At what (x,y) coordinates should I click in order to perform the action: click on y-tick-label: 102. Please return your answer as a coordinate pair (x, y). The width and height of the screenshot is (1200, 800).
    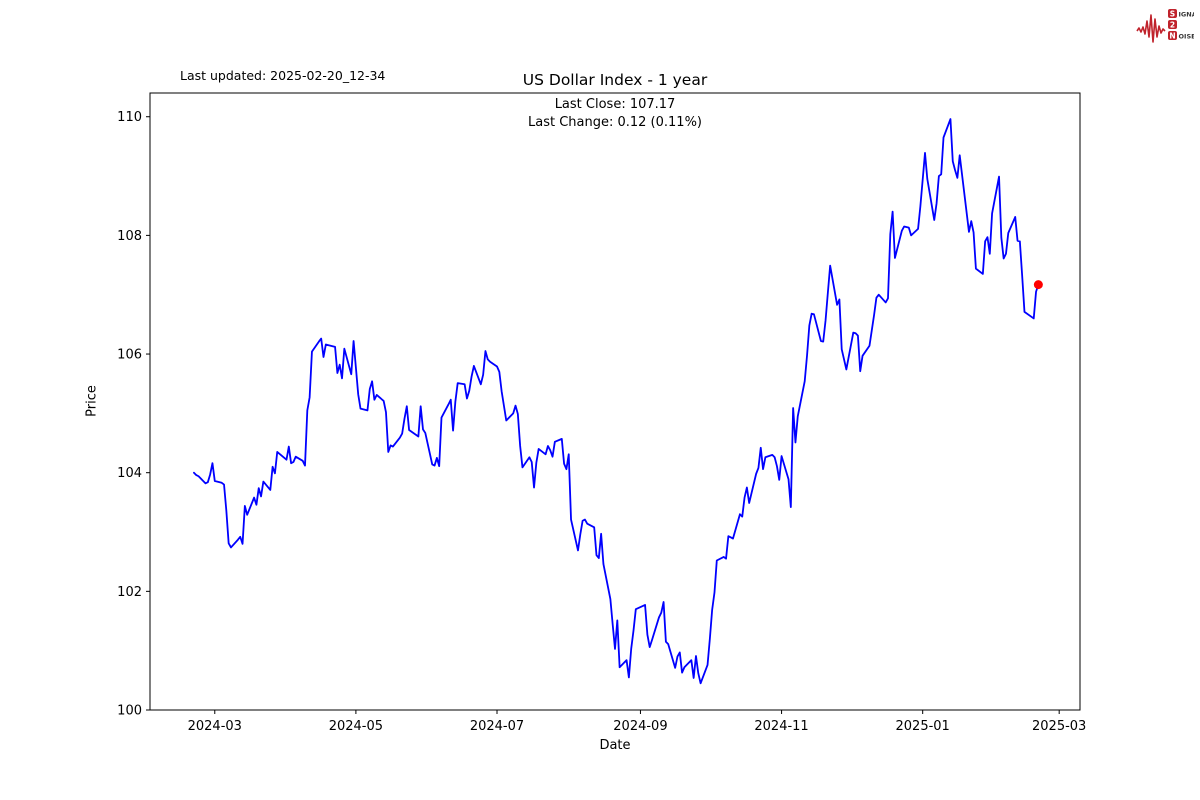
    Looking at the image, I should click on (129, 592).